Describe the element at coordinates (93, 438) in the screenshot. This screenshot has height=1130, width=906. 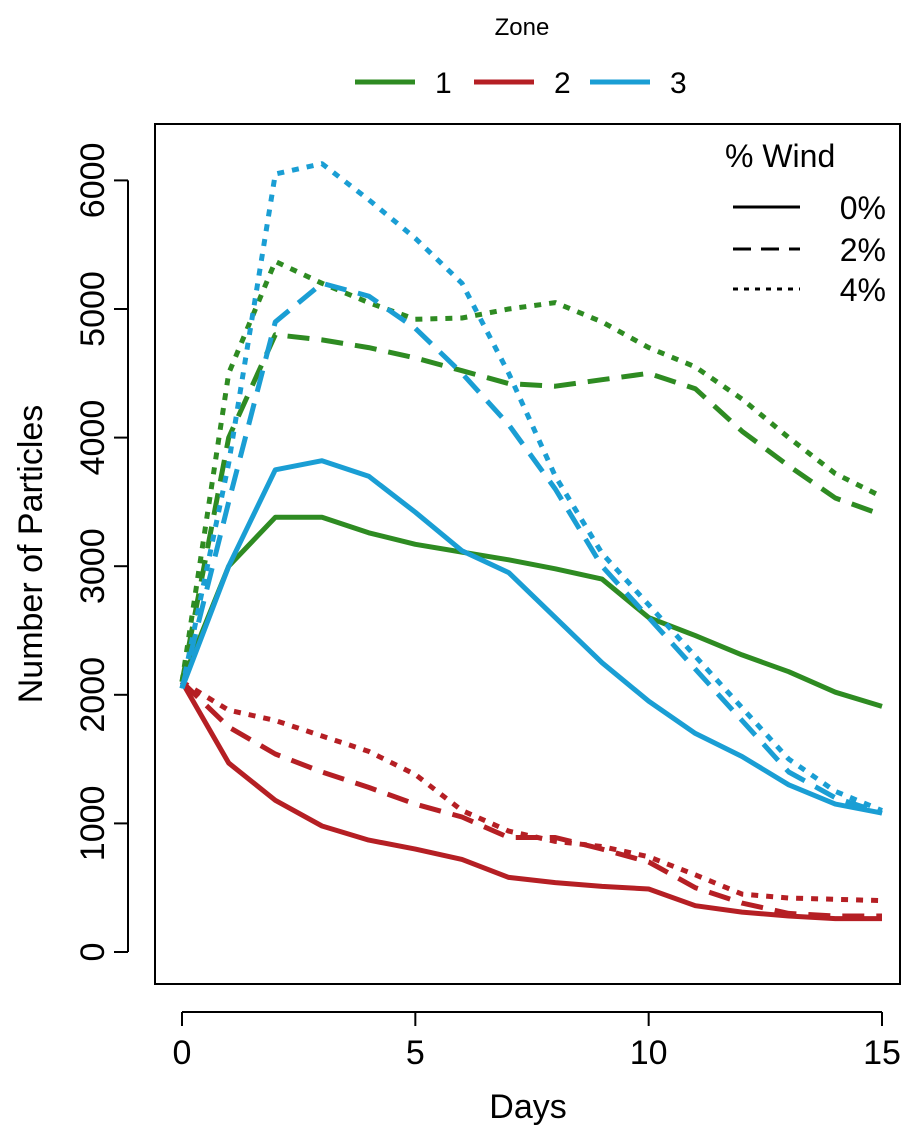
I see `y-tick-label: 4000` at that location.